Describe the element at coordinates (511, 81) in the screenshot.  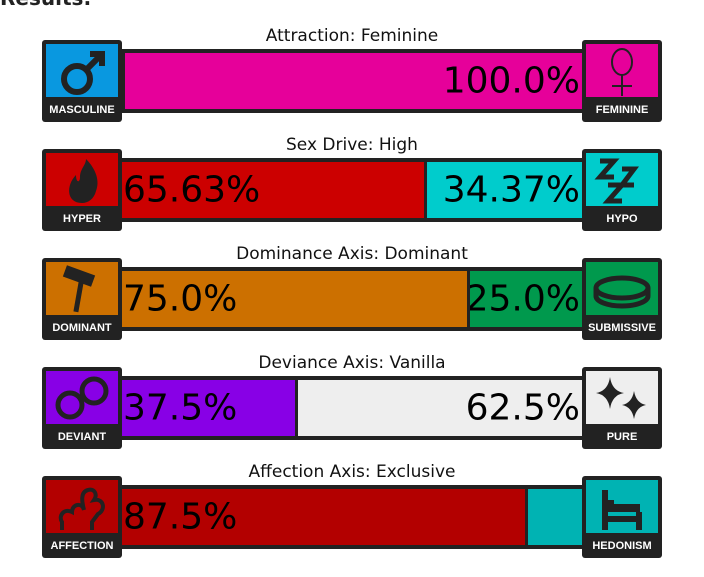
I see `right-percent: 100.0%` at that location.